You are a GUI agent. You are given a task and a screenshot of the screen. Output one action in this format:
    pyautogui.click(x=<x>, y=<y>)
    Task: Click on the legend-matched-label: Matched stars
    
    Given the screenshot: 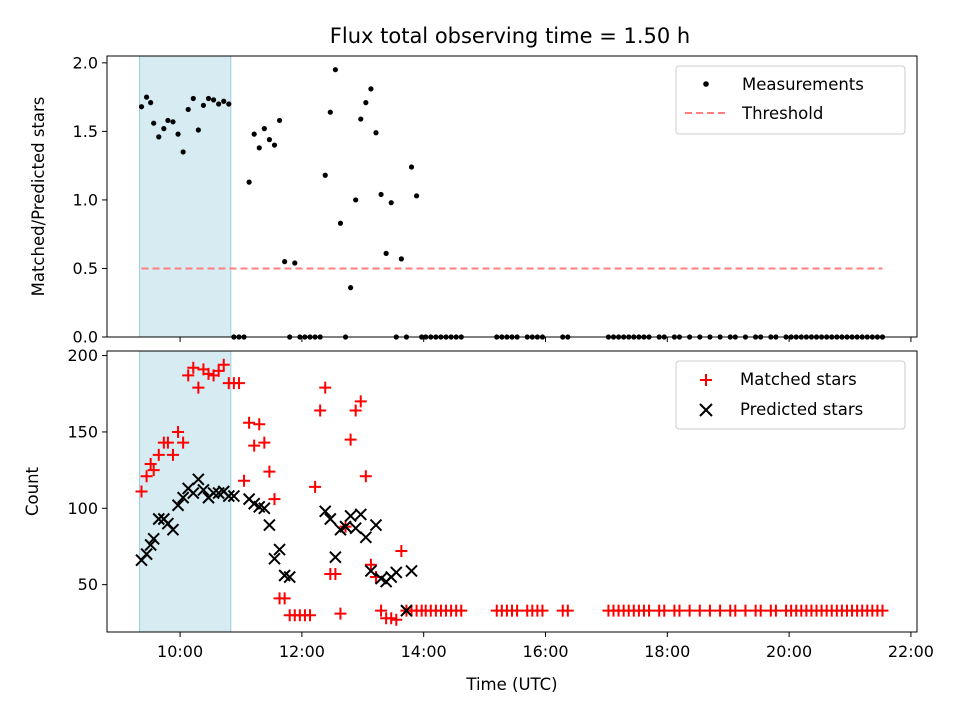 What is the action you would take?
    pyautogui.click(x=798, y=379)
    